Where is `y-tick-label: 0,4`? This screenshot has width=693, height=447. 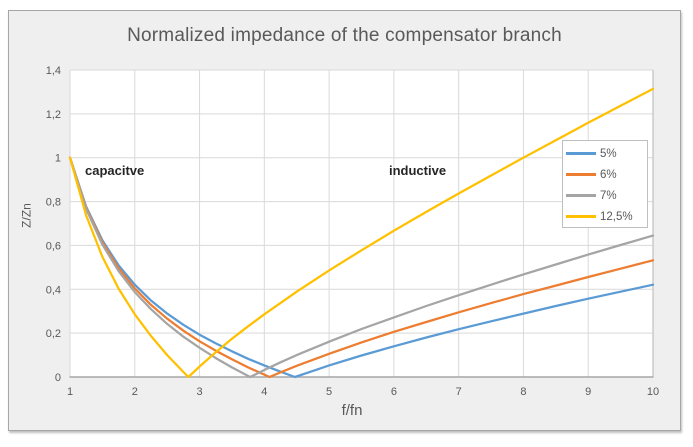
y-tick-label: 0,4 is located at coordinates (53, 290).